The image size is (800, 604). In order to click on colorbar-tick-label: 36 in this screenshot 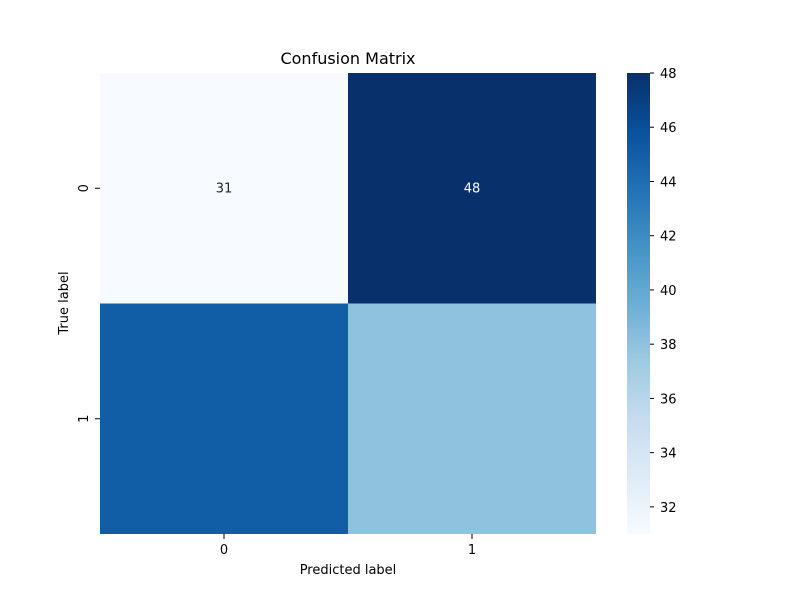, I will do `click(668, 399)`.